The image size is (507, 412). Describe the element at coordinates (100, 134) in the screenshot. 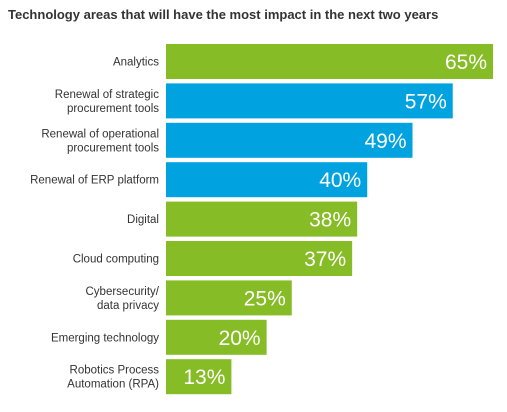

I see `category-label-line: Renewal of operational` at that location.